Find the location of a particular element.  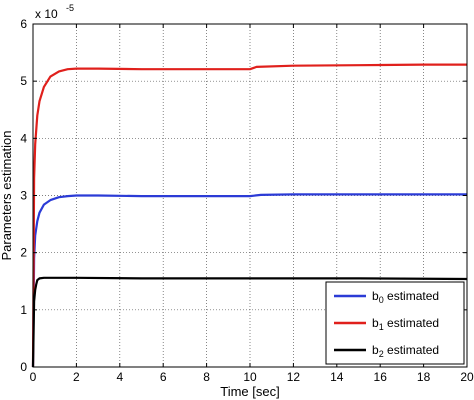

y-tick-label: 0 is located at coordinates (23, 367).